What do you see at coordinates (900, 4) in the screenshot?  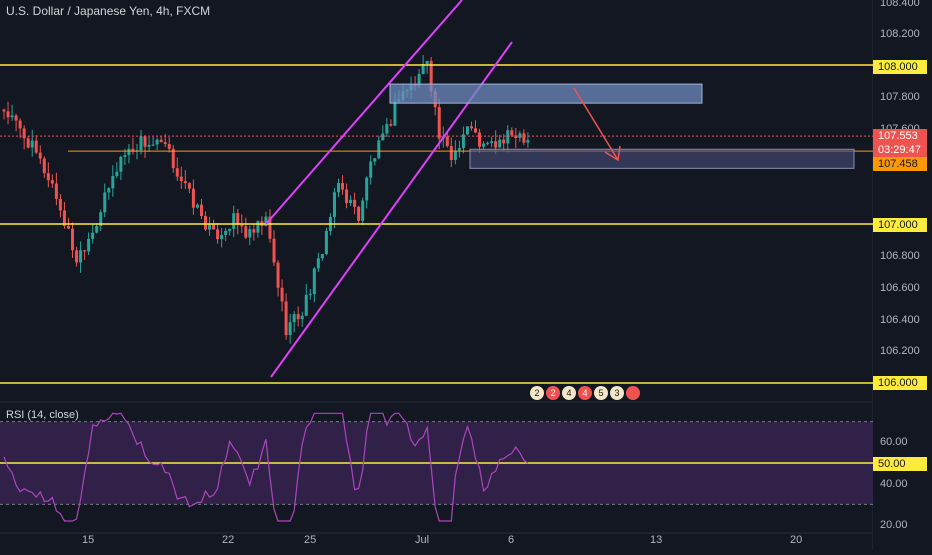 I see `price-tick: 108.400` at bounding box center [900, 4].